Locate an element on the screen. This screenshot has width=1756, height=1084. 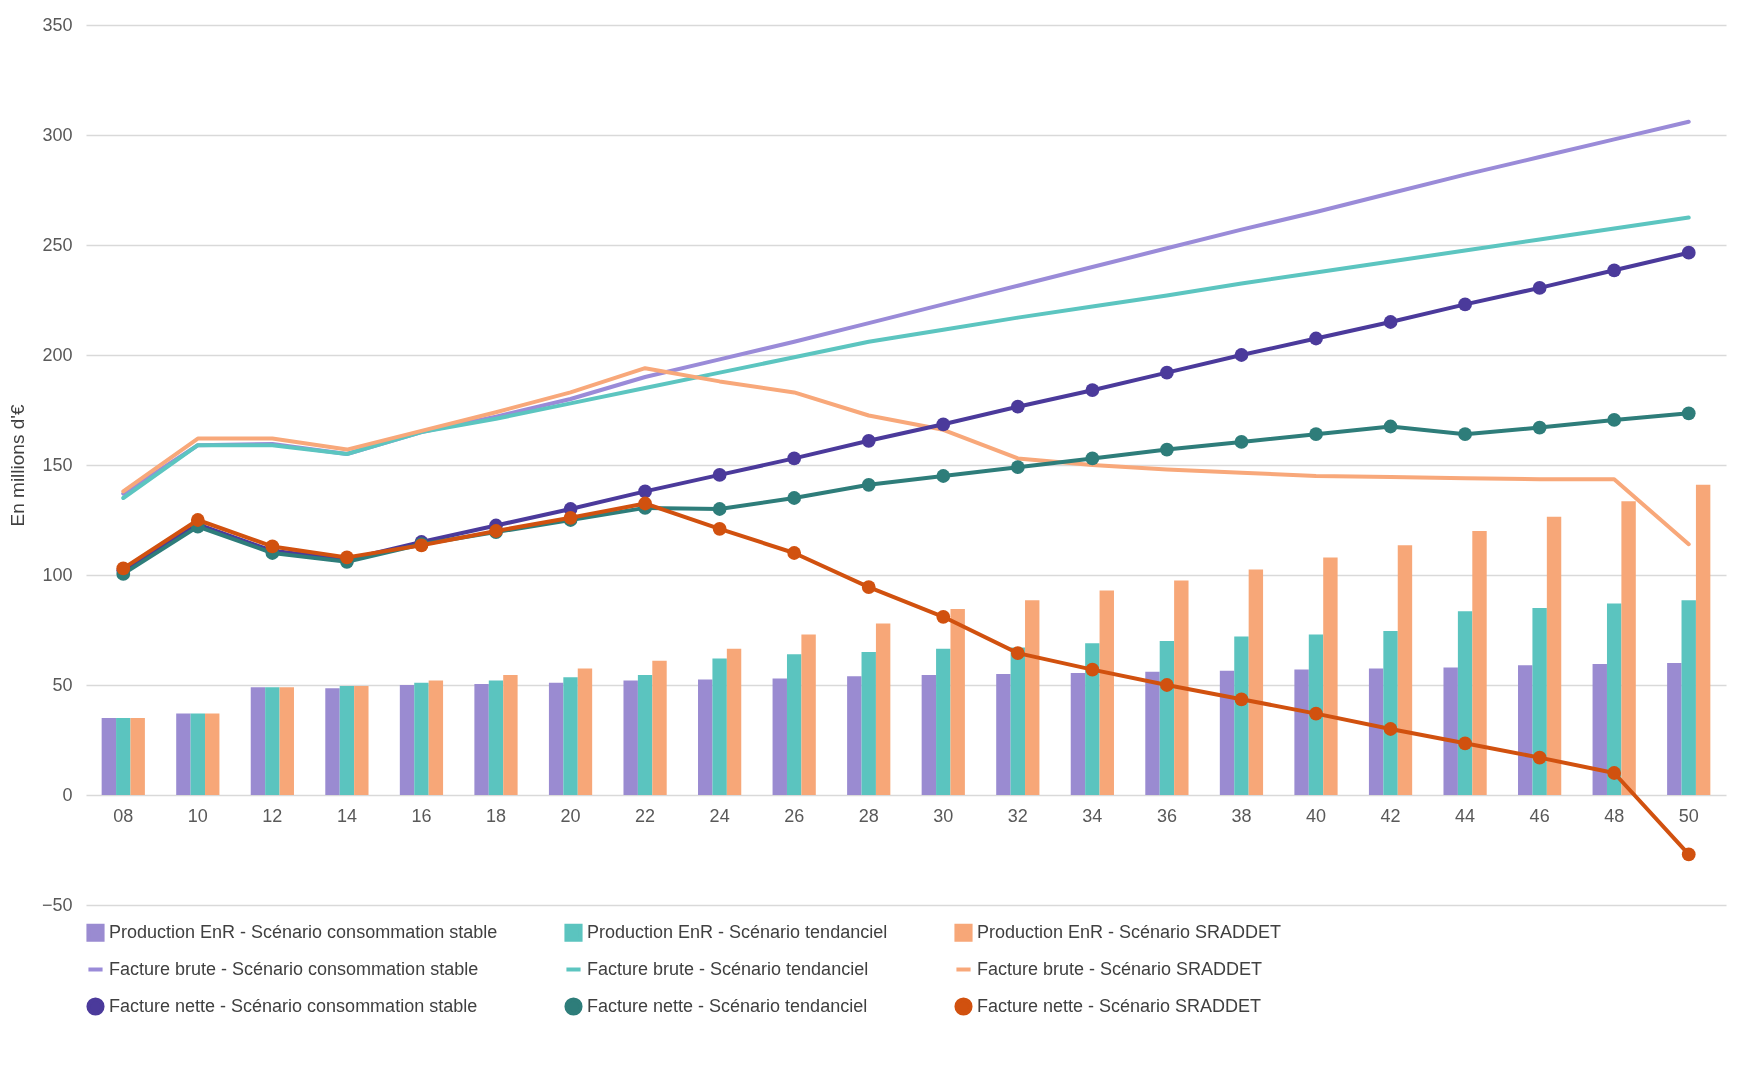
y-tick-label: 300 is located at coordinates (57, 134).